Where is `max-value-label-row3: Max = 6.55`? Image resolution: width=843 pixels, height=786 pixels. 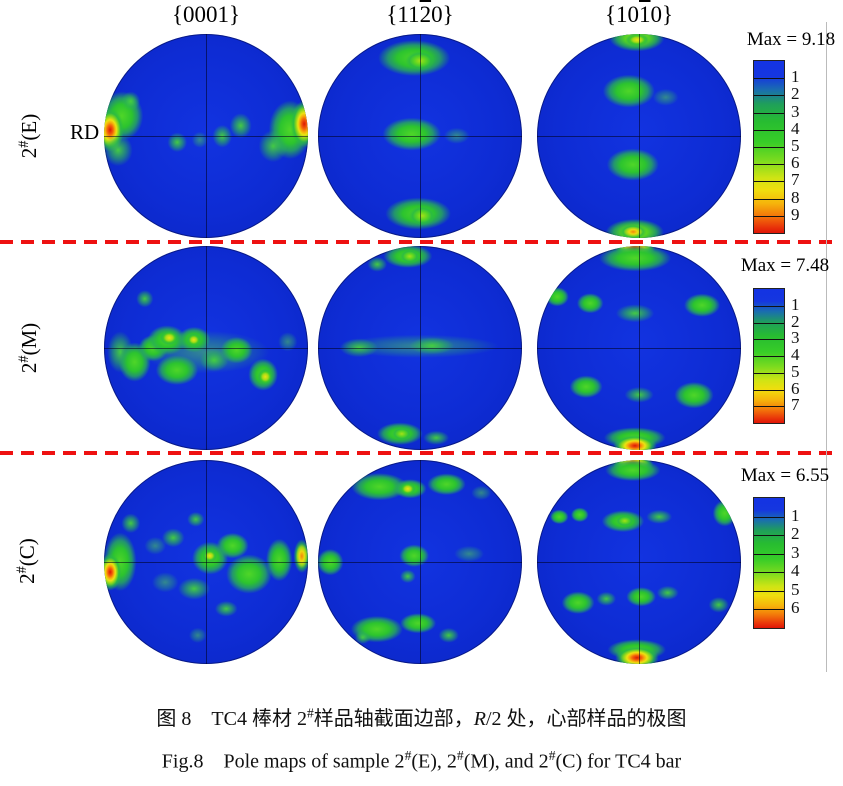 max-value-label-row3: Max = 6.55 is located at coordinates (785, 475).